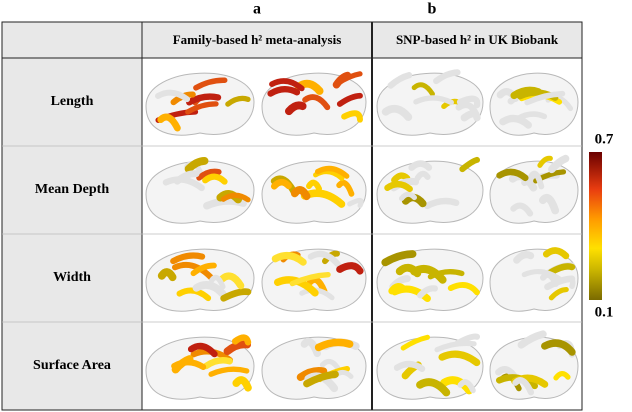  Describe the element at coordinates (72, 365) in the screenshot. I see `row-label: Surface Area` at that location.